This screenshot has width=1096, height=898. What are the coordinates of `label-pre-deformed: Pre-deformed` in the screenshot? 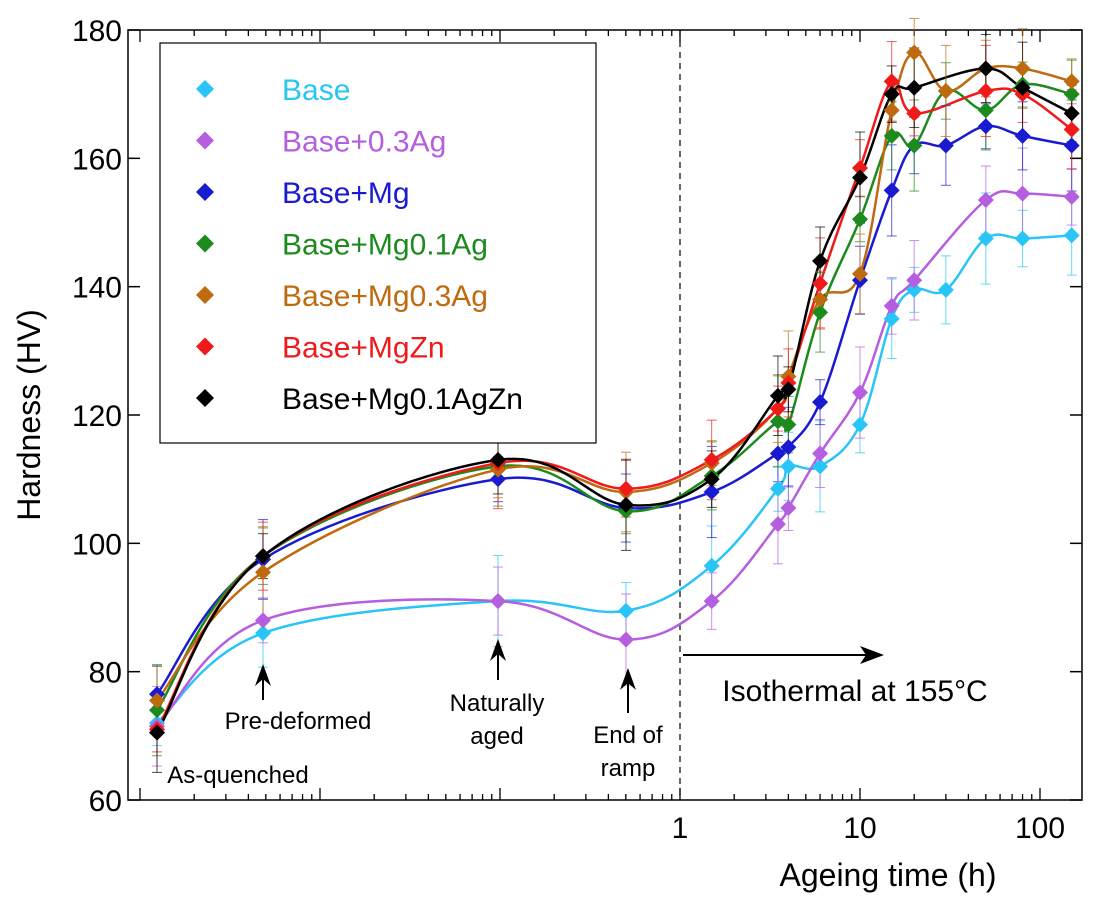 It's located at (298, 721).